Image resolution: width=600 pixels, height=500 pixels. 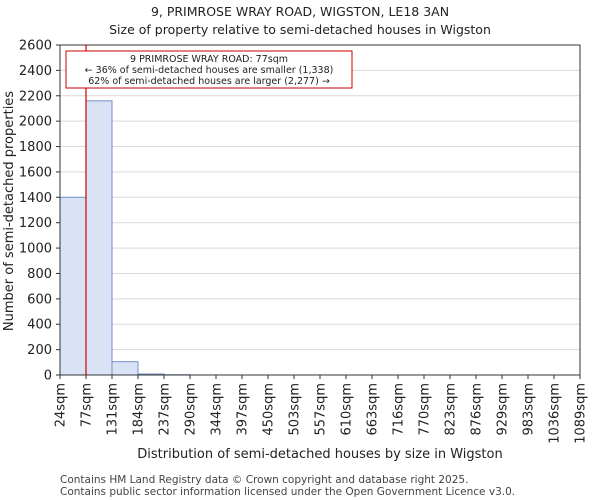 I want to click on y-tick-label-2200: 2200, so click(x=35, y=96).